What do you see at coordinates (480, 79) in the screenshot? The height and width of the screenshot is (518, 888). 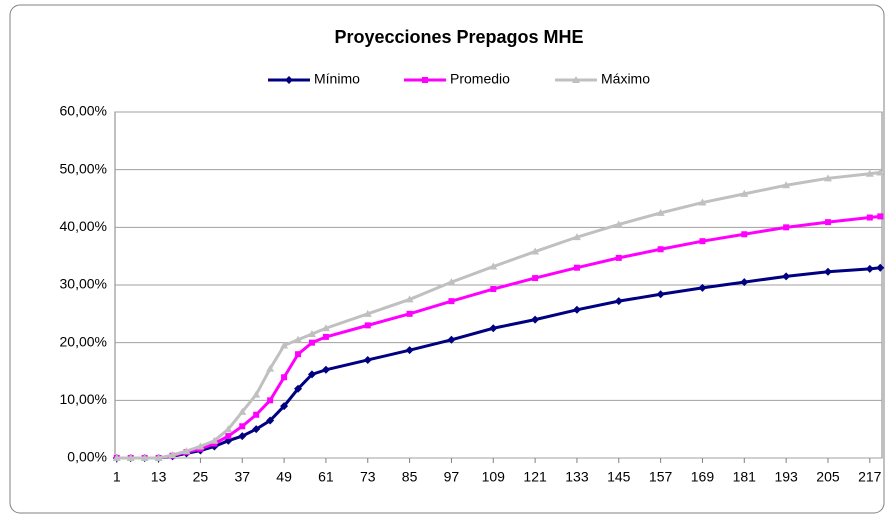 I see `legend-label: Promedio` at bounding box center [480, 79].